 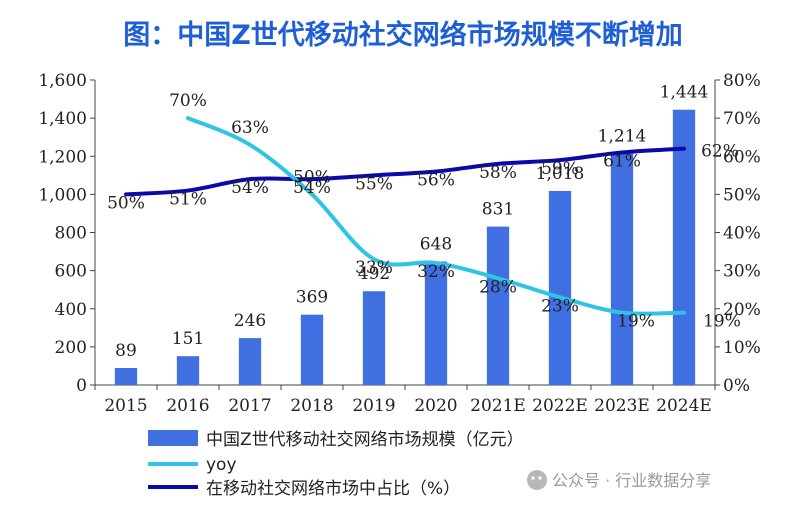 What do you see at coordinates (436, 272) in the screenshot?
I see `yoy-value-label: 32%` at bounding box center [436, 272].